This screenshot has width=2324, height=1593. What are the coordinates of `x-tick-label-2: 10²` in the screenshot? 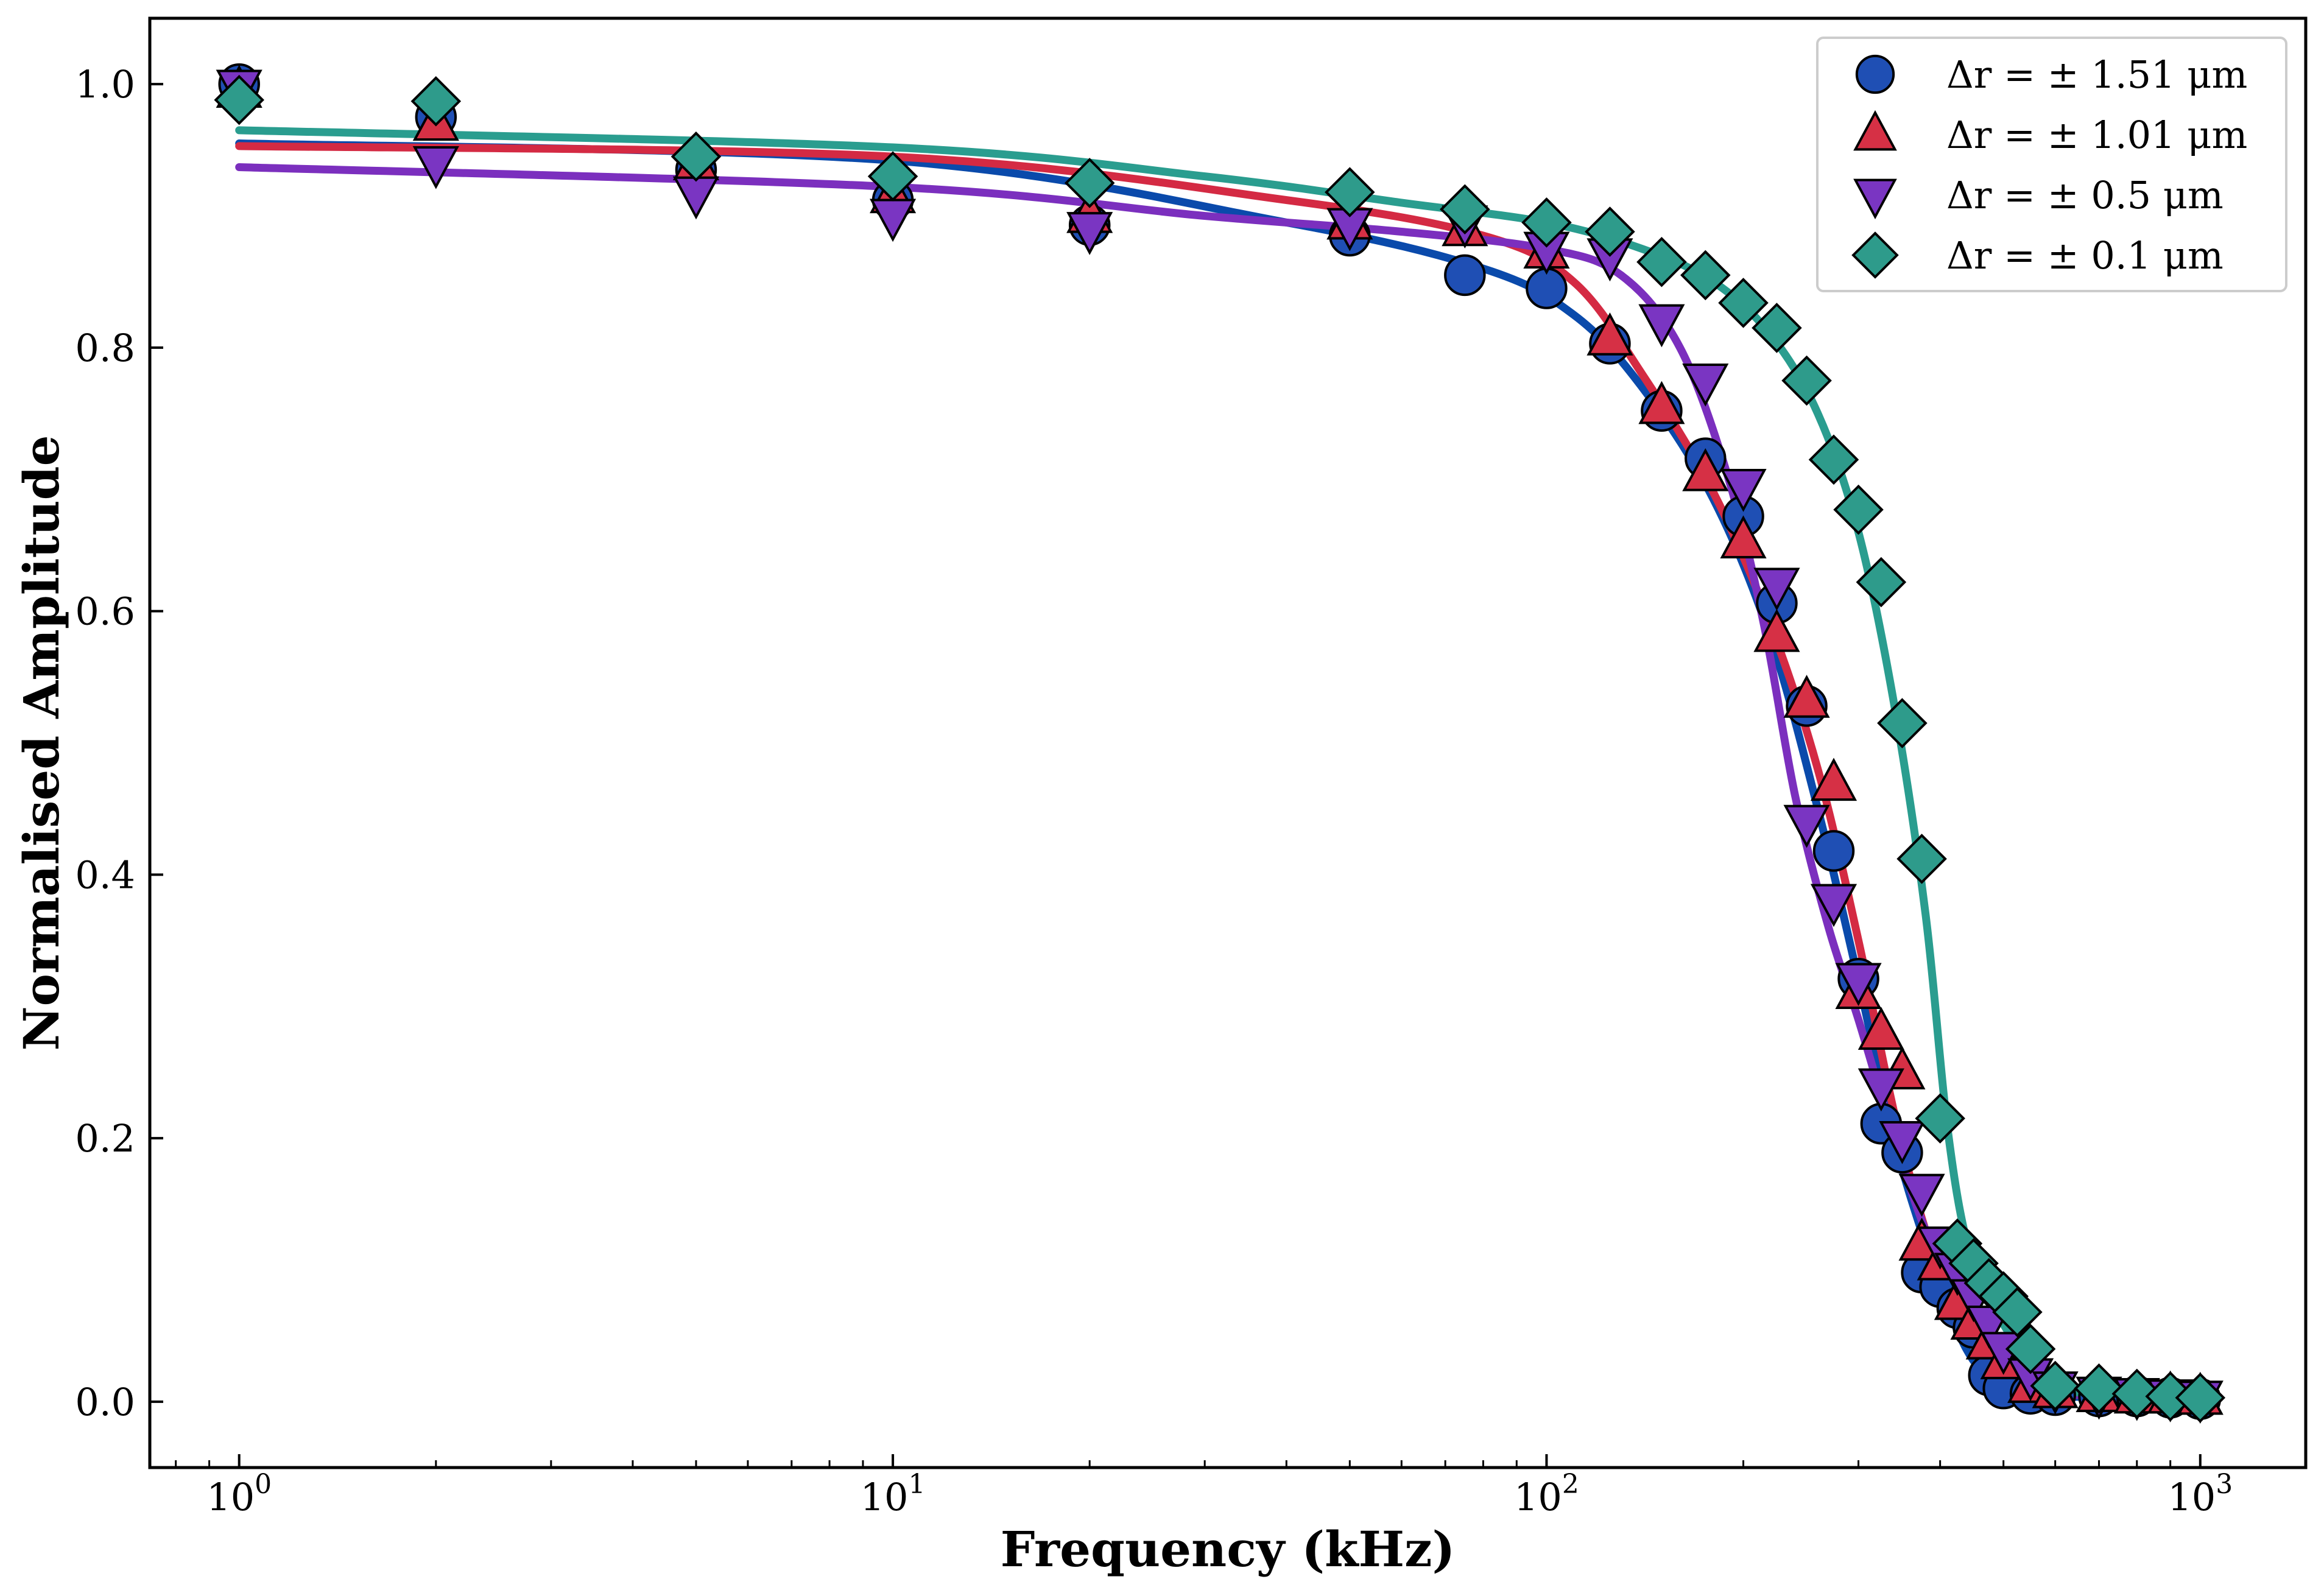 It's located at (1546, 1494).